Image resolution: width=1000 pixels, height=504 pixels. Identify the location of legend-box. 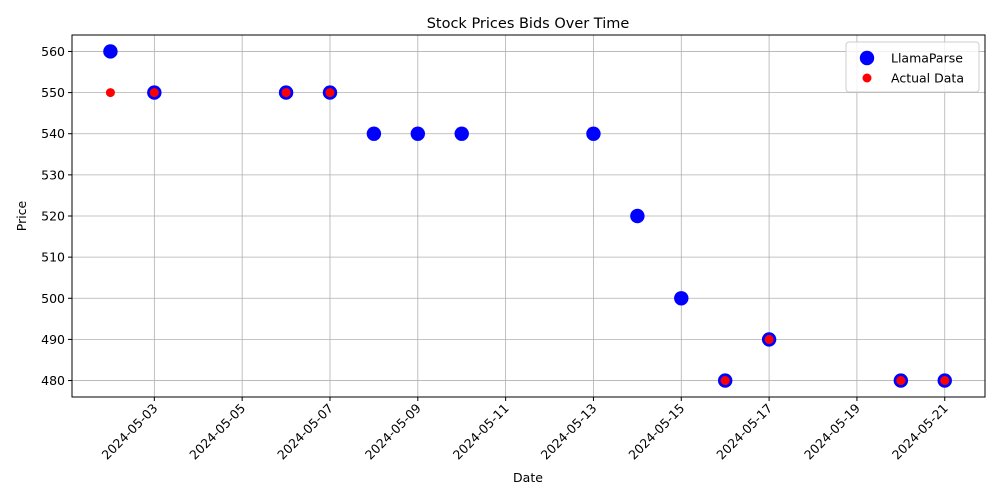
(912, 67).